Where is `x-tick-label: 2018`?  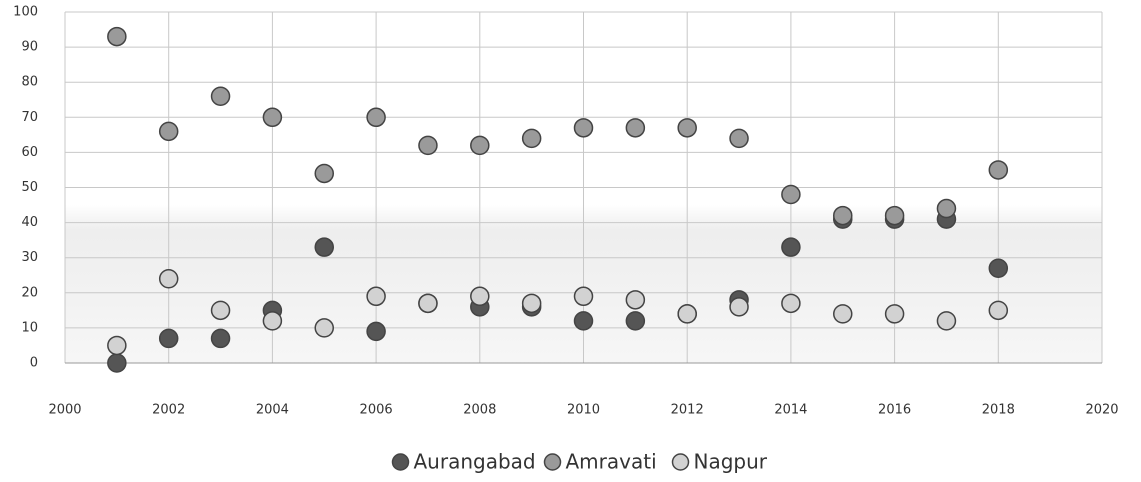 x-tick-label: 2018 is located at coordinates (998, 410).